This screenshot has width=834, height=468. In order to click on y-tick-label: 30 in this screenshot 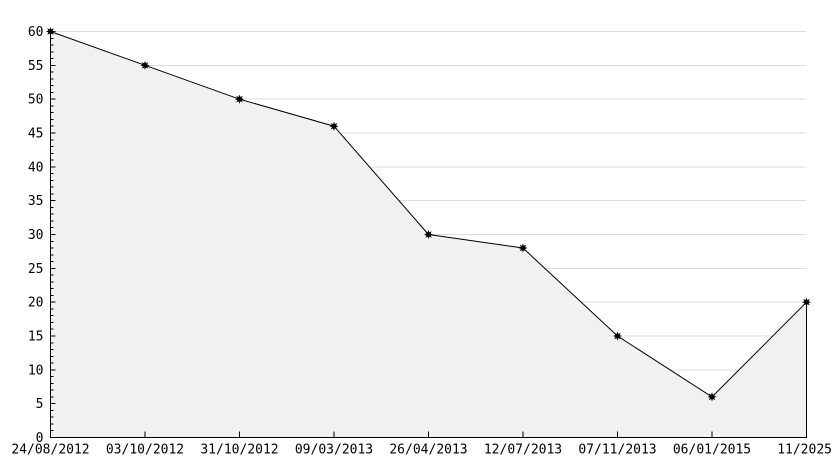, I will do `click(36, 235)`.